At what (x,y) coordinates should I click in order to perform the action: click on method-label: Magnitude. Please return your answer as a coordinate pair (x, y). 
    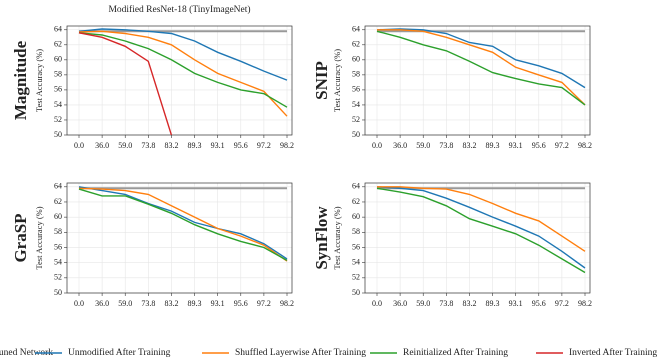
    Looking at the image, I should click on (20, 80).